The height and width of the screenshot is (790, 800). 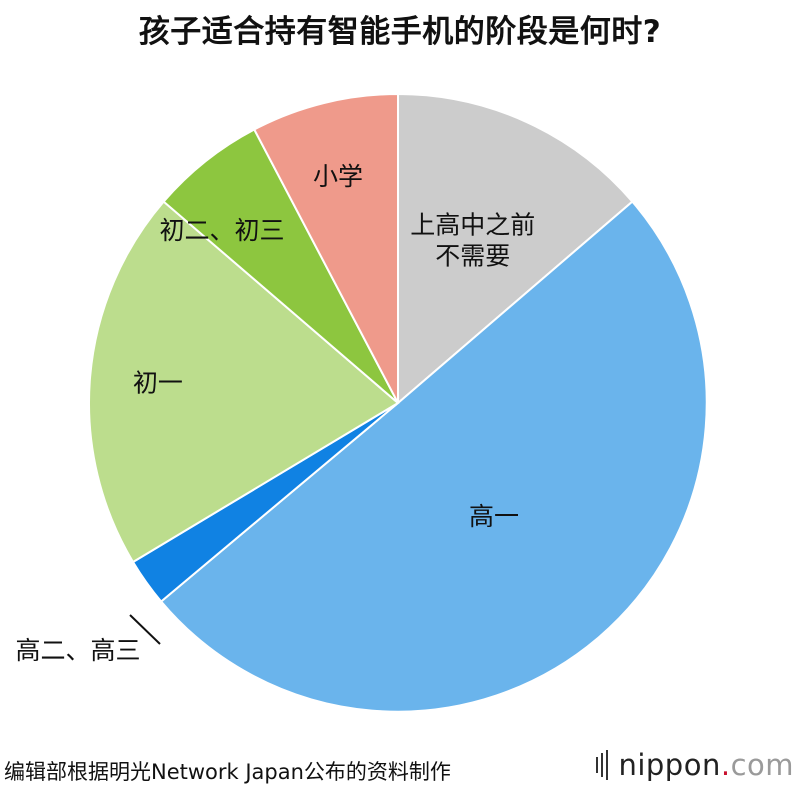 I want to click on slice-小学-label: 小学, so click(x=338, y=176).